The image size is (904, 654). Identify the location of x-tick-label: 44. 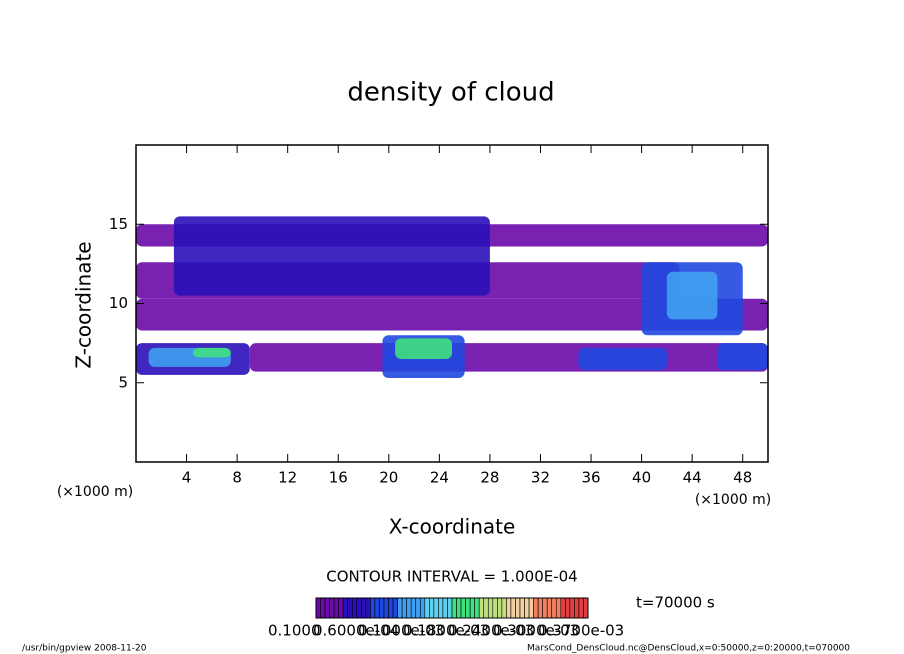
(692, 478).